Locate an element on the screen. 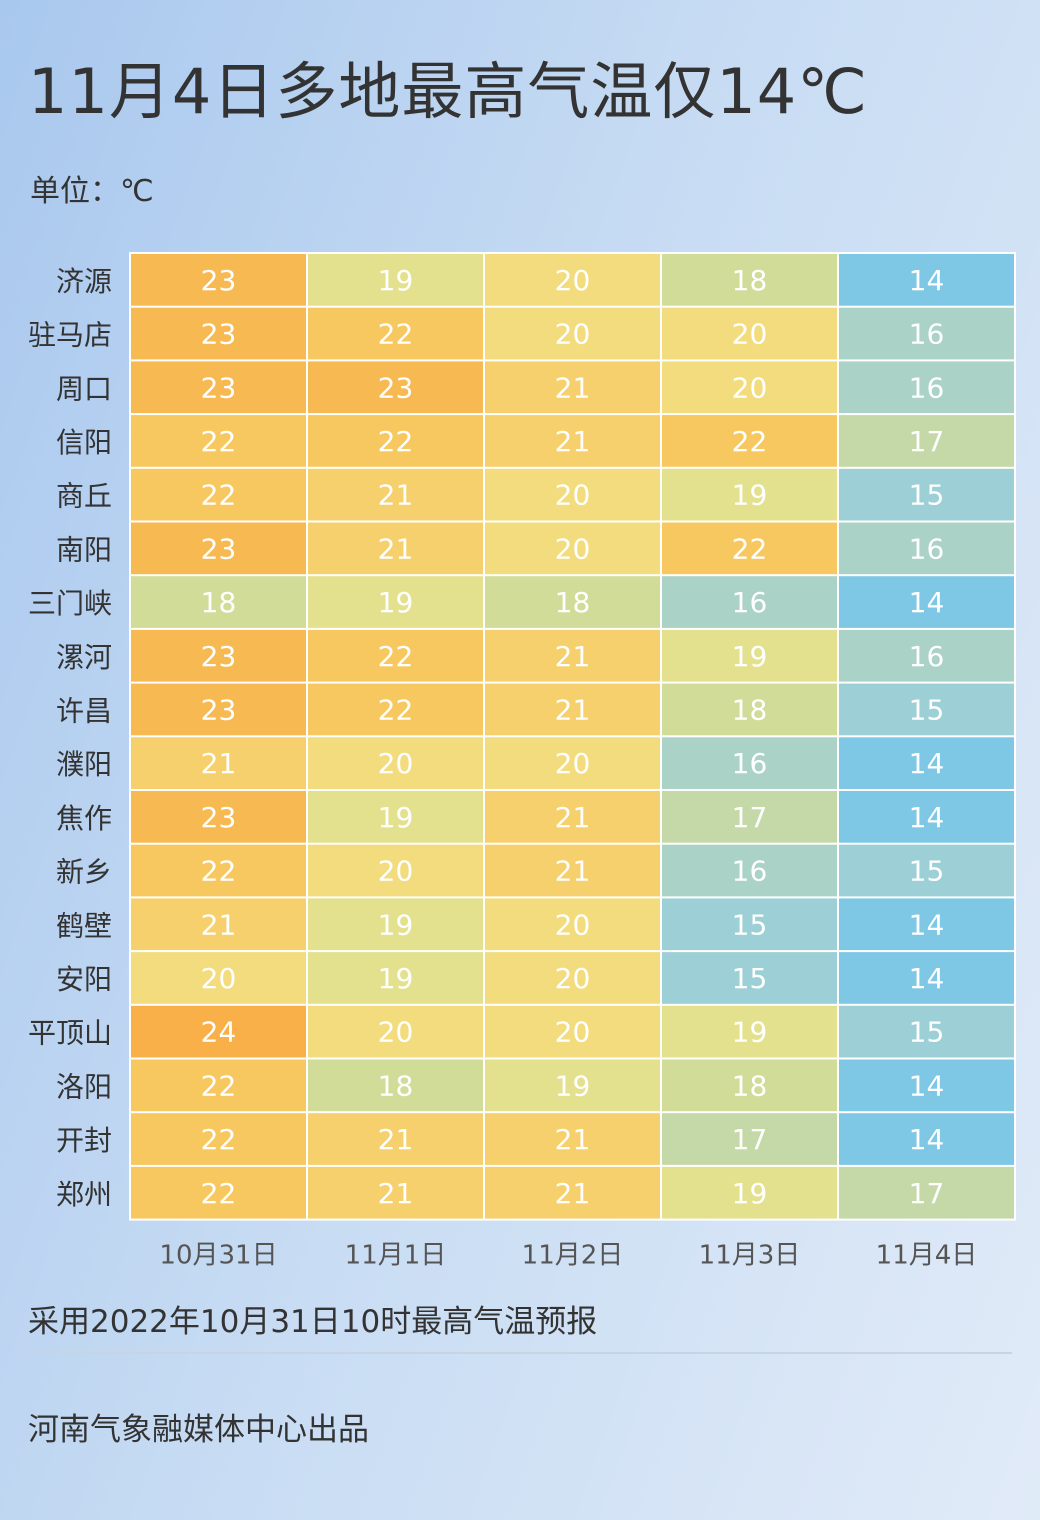  row-label: 济源 is located at coordinates (84, 281).